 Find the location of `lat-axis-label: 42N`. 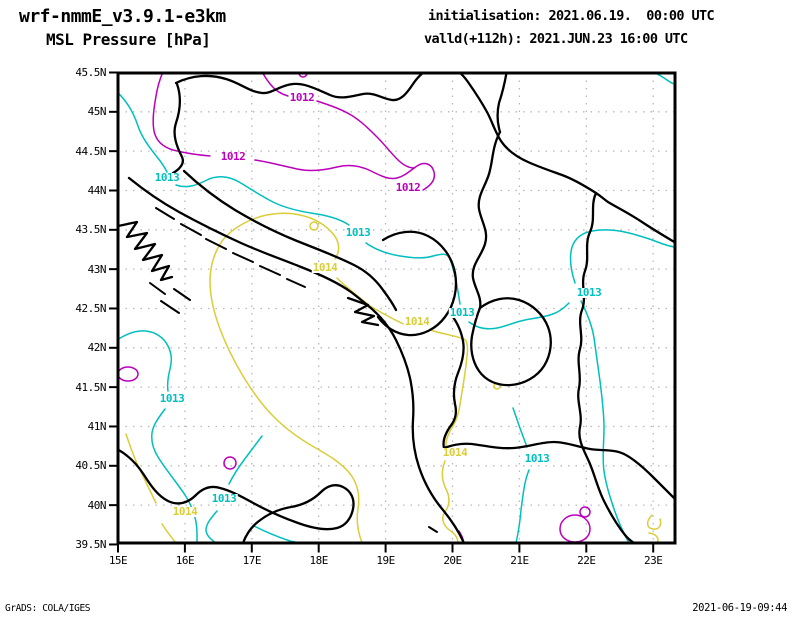

lat-axis-label: 42N is located at coordinates (97, 348).